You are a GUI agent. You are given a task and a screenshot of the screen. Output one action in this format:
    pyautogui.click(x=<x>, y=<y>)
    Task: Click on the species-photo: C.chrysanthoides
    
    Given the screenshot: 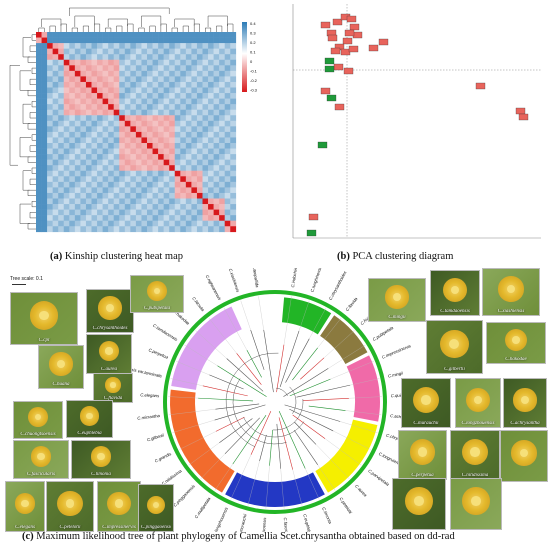 What is the action you would take?
    pyautogui.click(x=110, y=311)
    